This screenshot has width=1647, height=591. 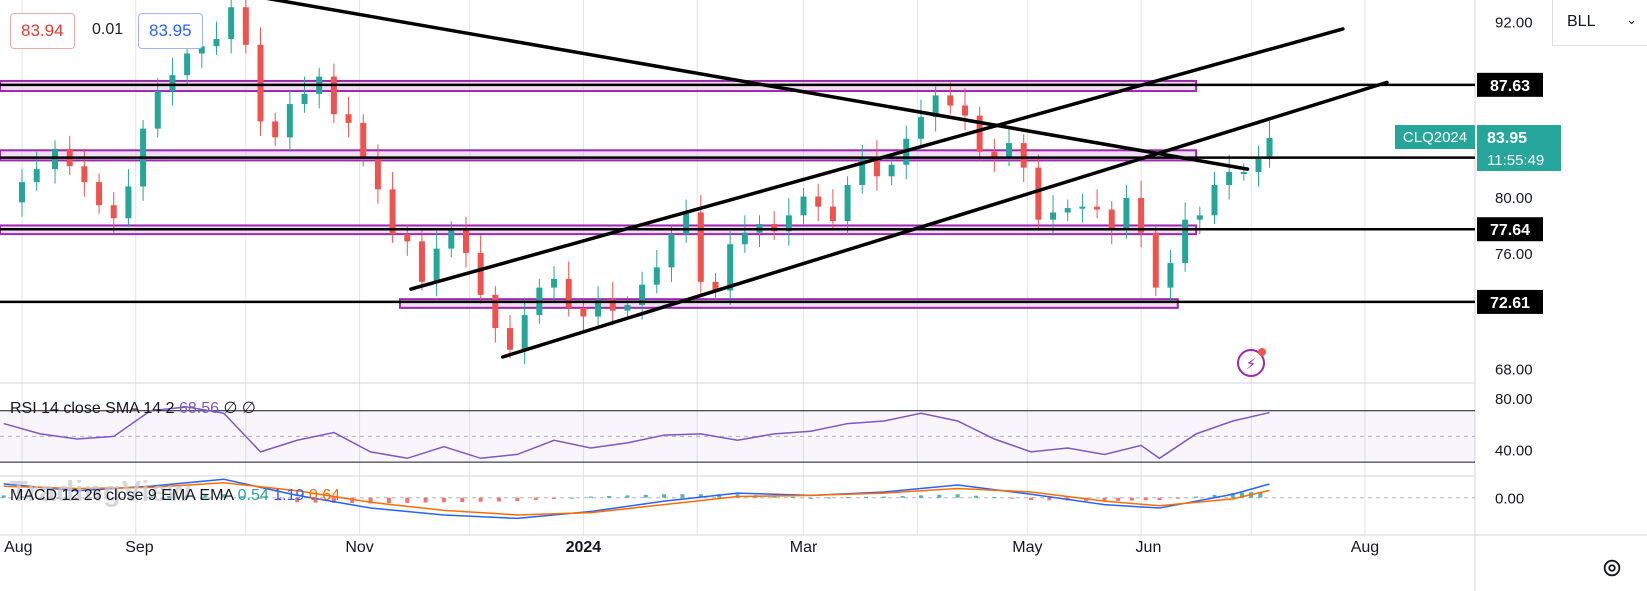 What do you see at coordinates (289, 495) in the screenshot?
I see `macd-legend-macd: 1.19` at bounding box center [289, 495].